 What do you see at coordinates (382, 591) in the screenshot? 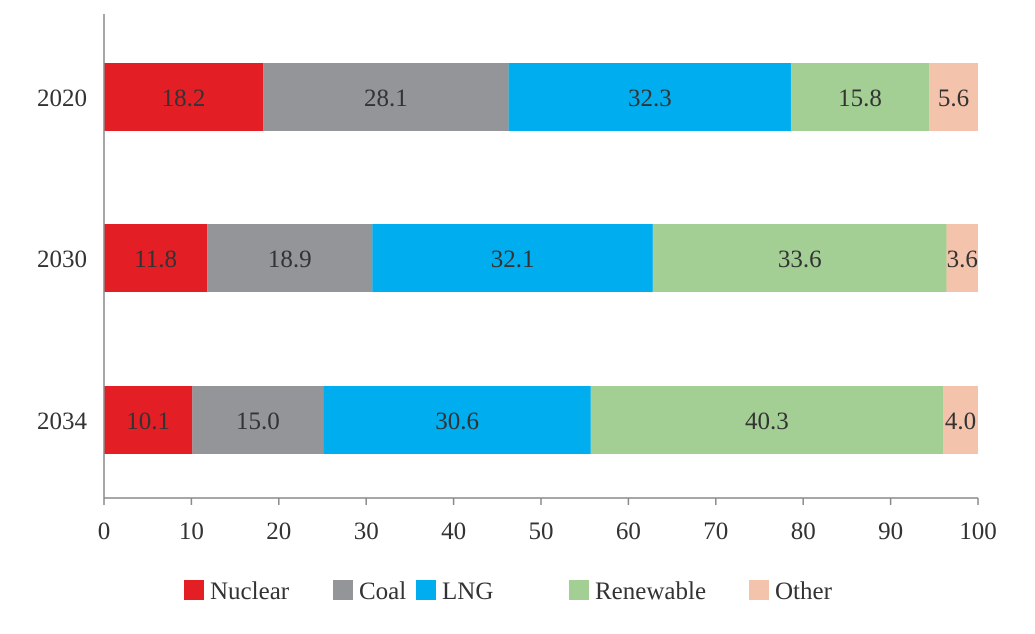
I see `legend-label-coal: Coal` at bounding box center [382, 591].